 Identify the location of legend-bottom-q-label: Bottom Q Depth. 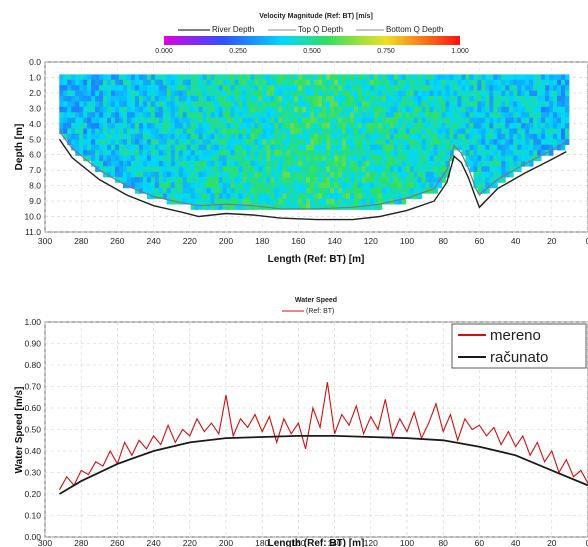
(414, 29).